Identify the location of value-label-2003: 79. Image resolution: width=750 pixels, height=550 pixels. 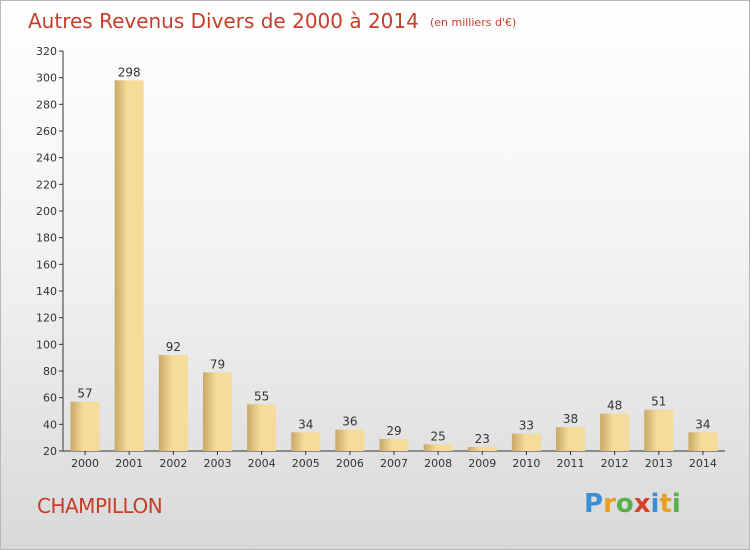
(217, 364).